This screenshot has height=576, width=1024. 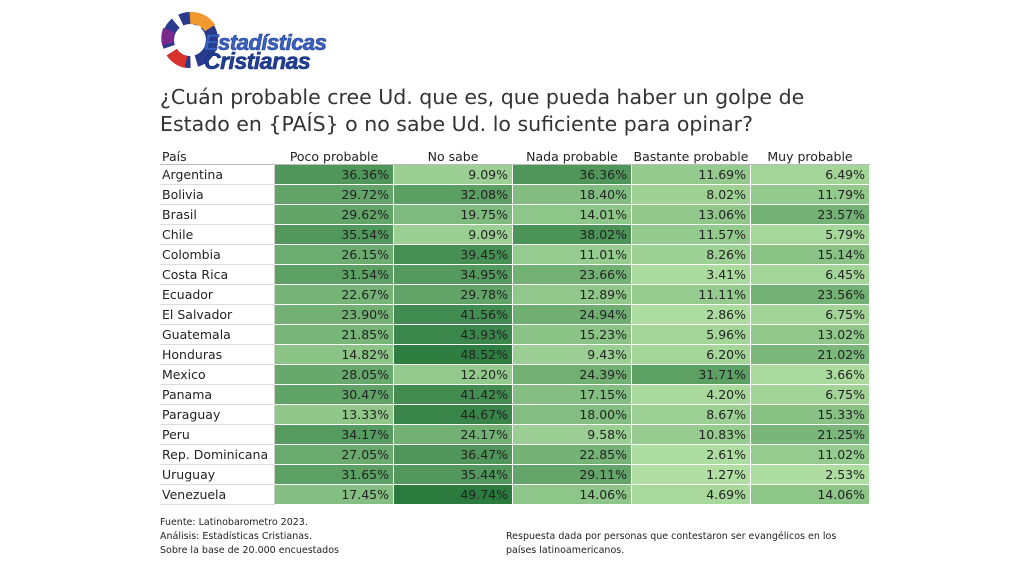 I want to click on heatmap-cell: 18.40%, so click(x=572, y=194).